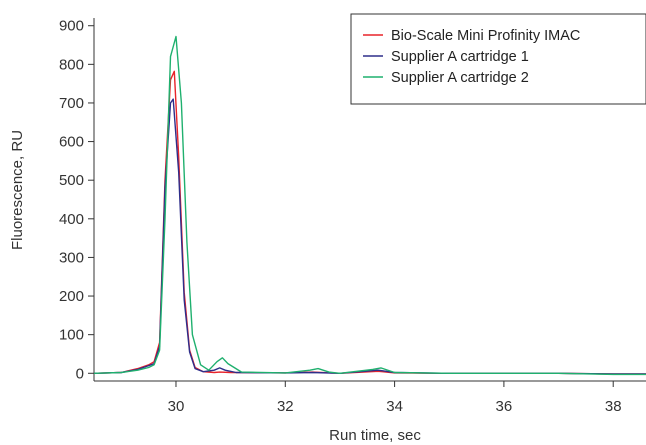 This screenshot has height=445, width=646. I want to click on y-tick-label: 100, so click(71, 335).